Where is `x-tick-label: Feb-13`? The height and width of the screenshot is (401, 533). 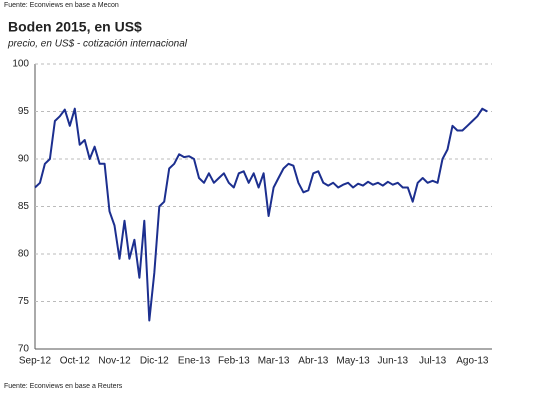 x-tick-label: Feb-13 is located at coordinates (234, 361).